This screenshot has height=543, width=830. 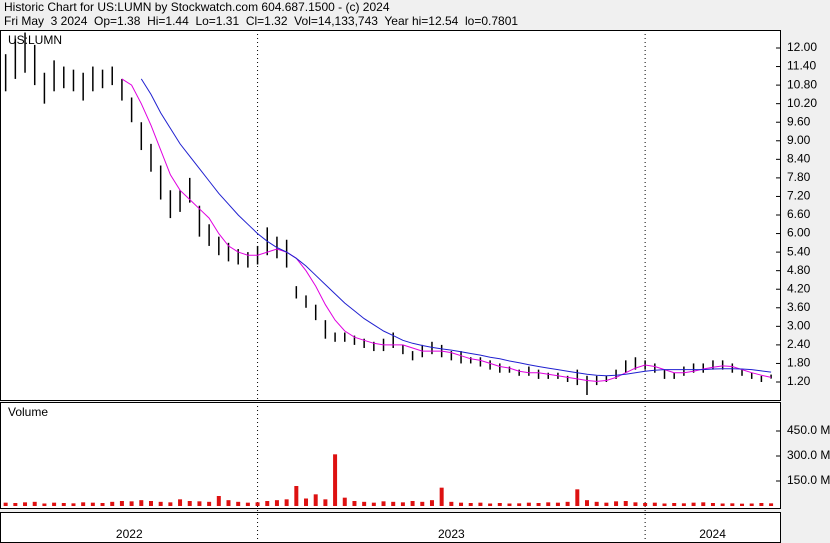 I want to click on y-tick-label: 9.00, so click(x=799, y=140).